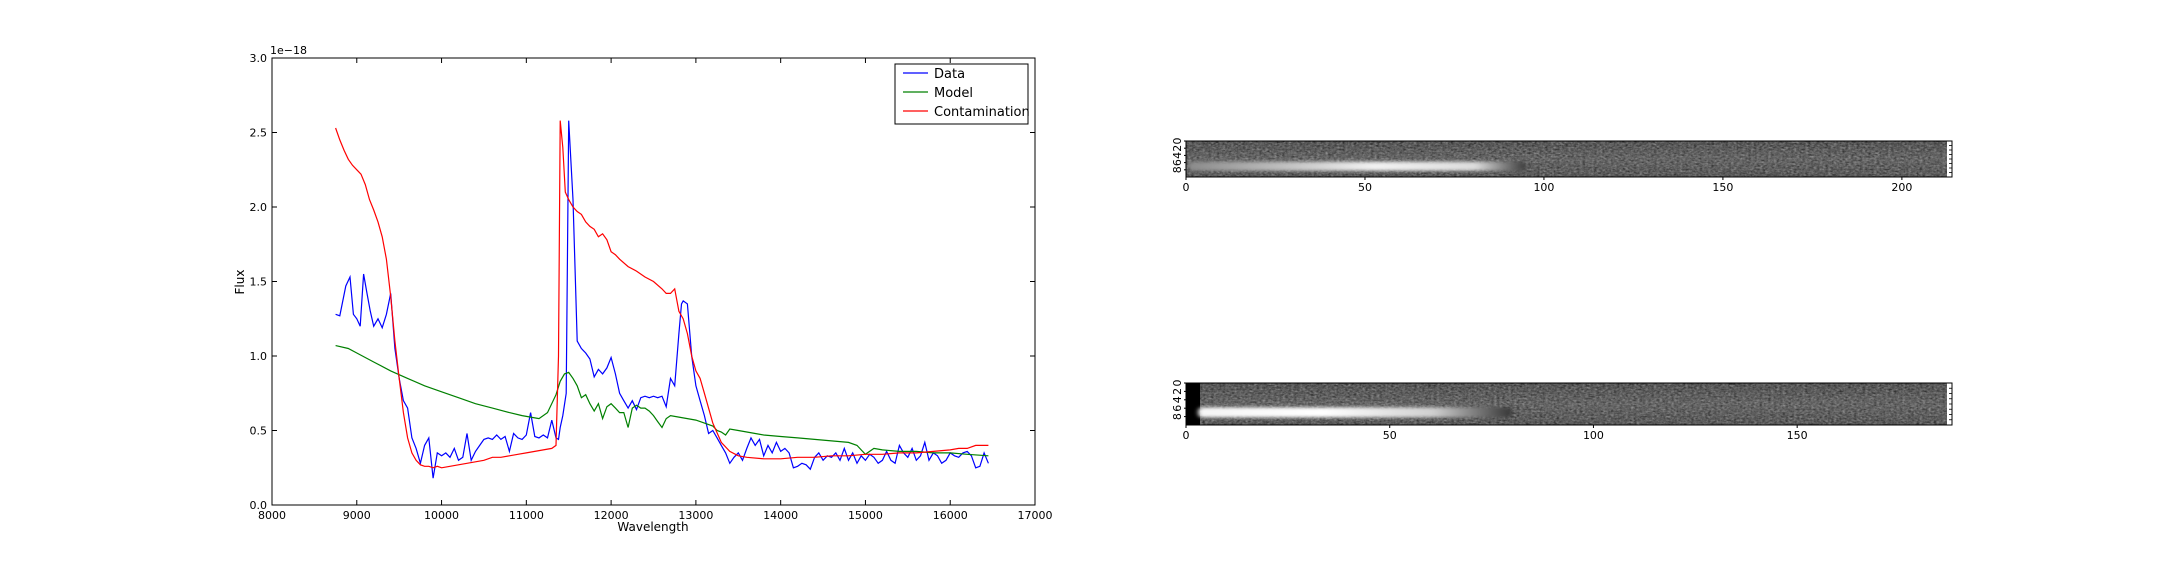 The image size is (2160, 576). What do you see at coordinates (780, 515) in the screenshot?
I see `x-tick-label: 14000` at bounding box center [780, 515].